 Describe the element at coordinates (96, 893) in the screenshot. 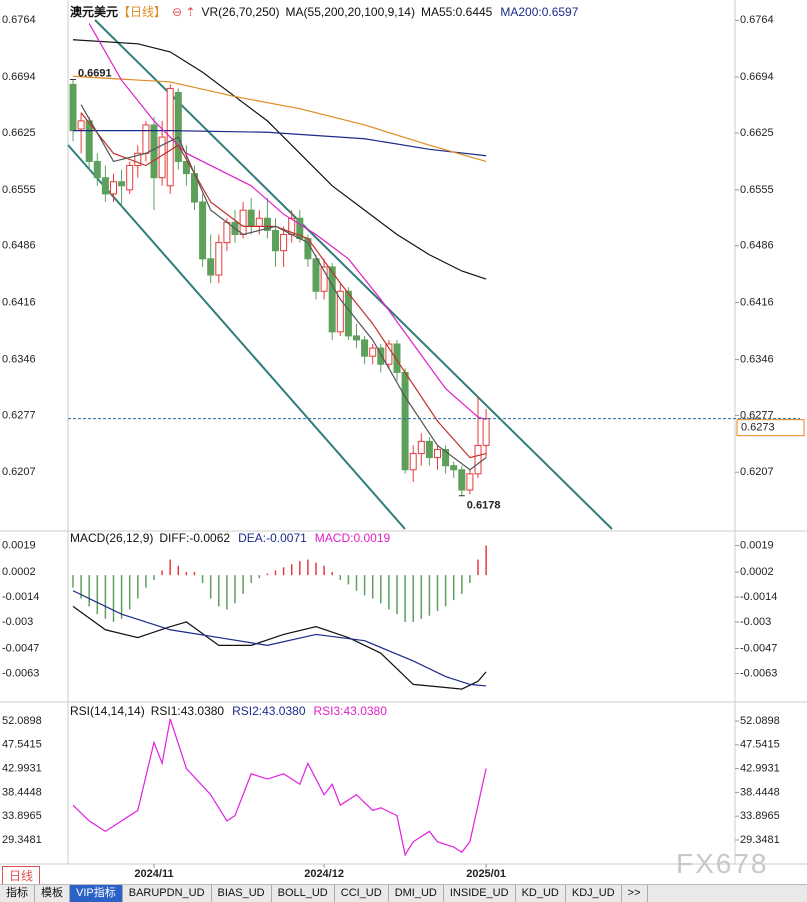

I see `tab: VIP指标` at that location.